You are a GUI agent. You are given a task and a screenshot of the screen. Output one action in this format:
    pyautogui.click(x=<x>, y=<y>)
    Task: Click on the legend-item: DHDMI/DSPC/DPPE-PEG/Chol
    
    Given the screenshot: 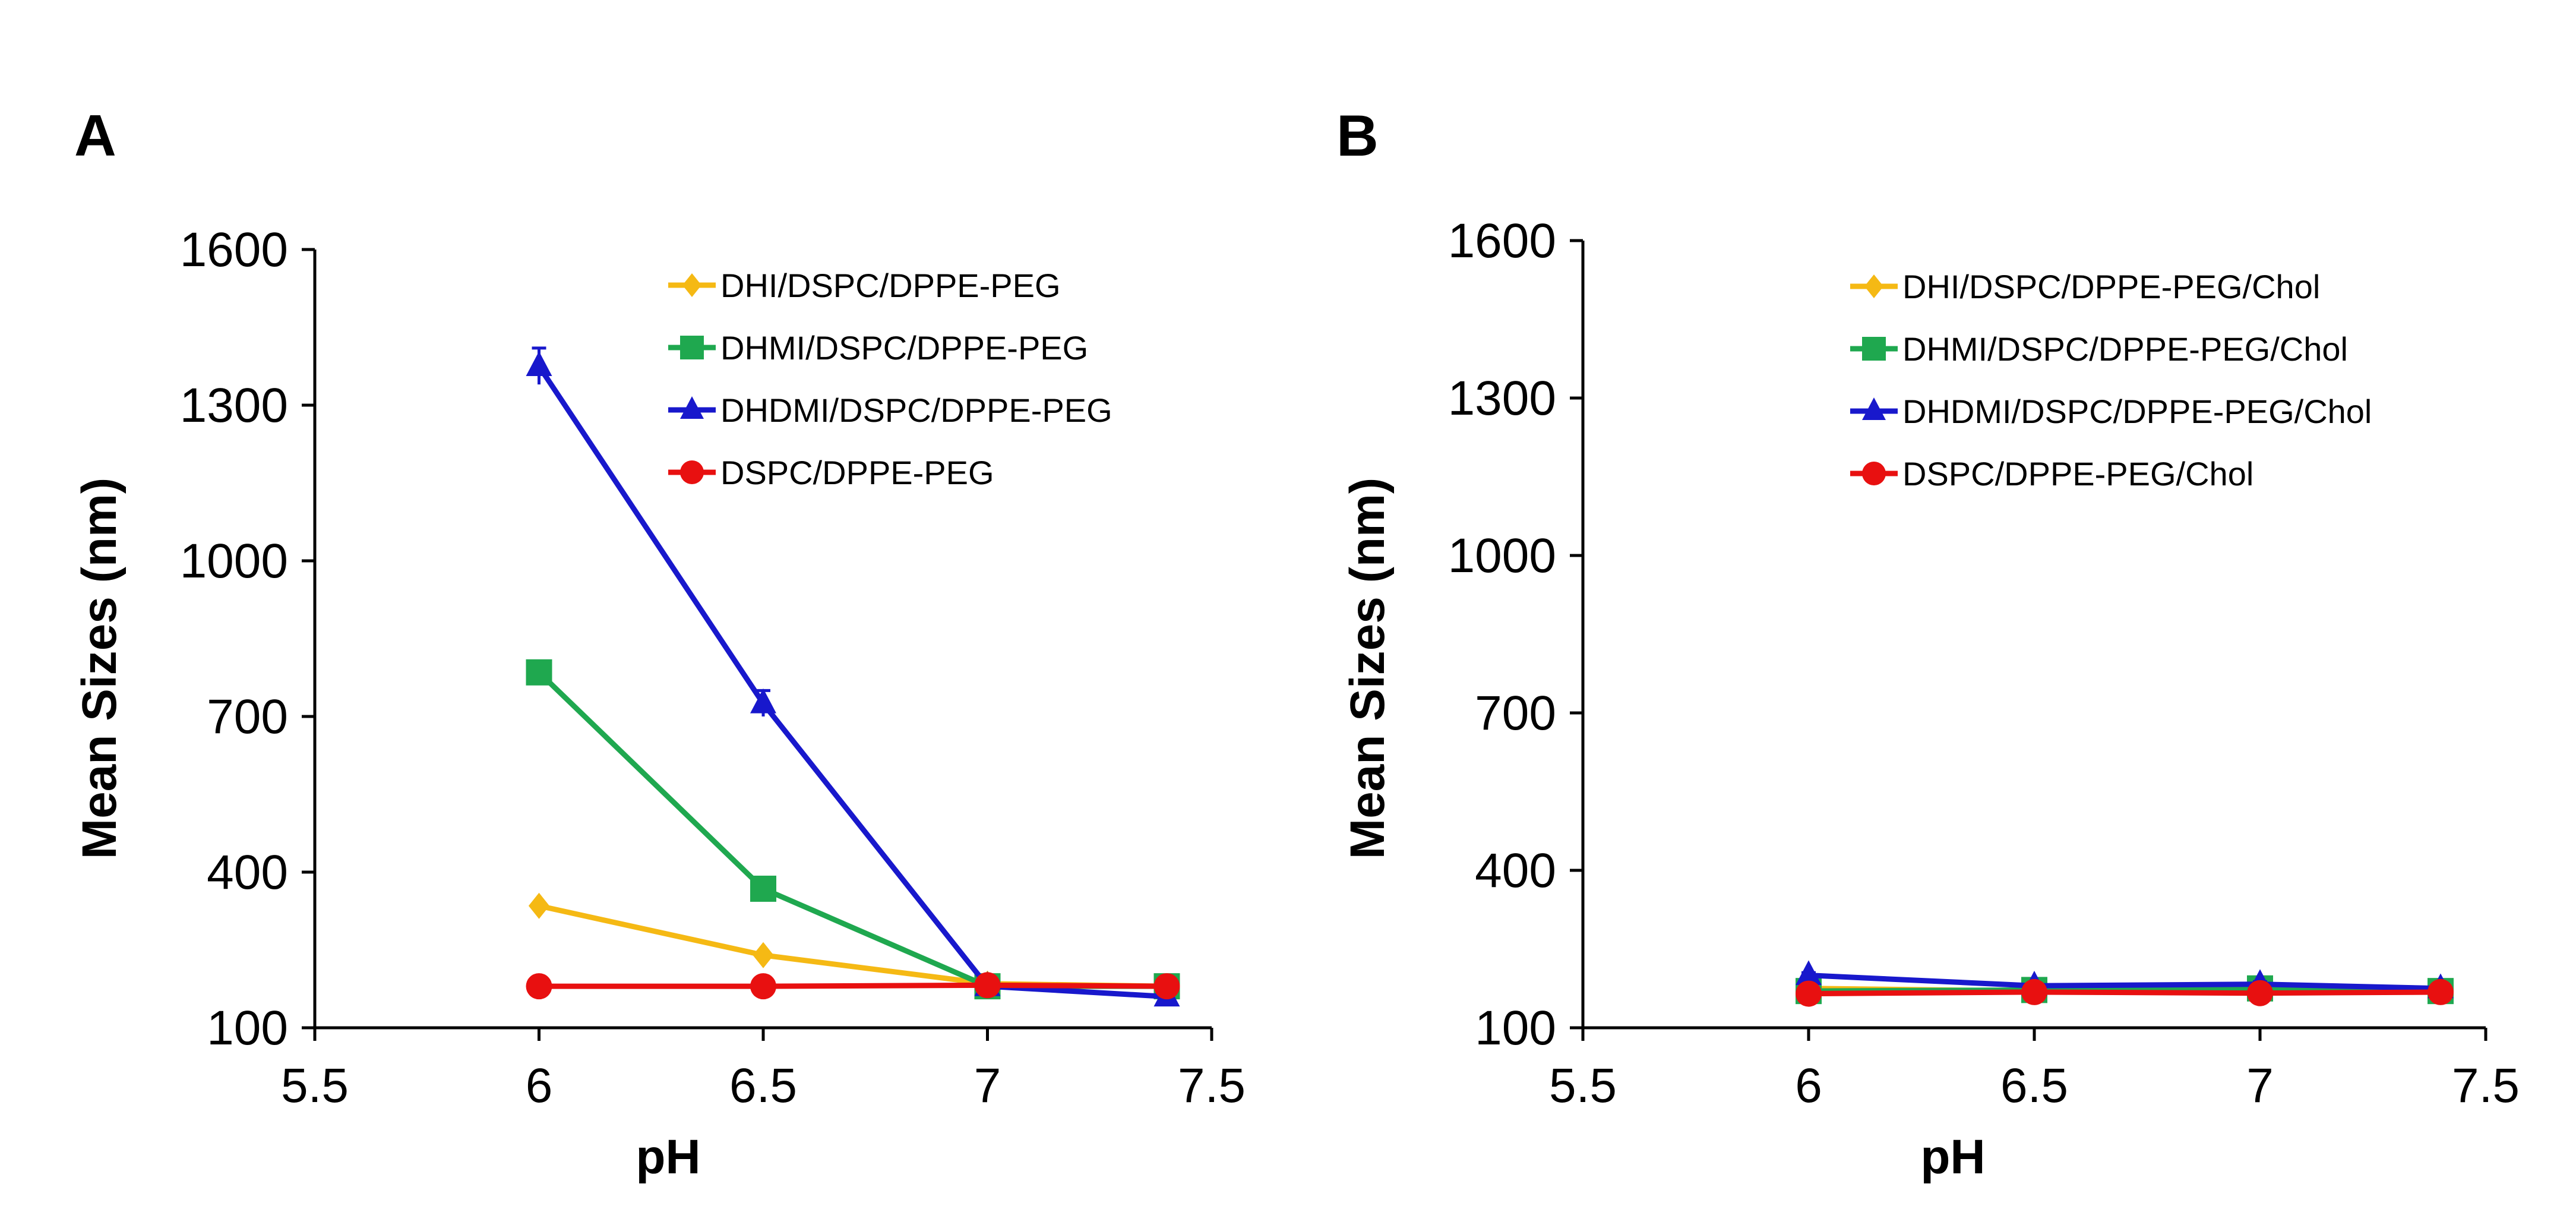 What is the action you would take?
    pyautogui.click(x=2111, y=412)
    